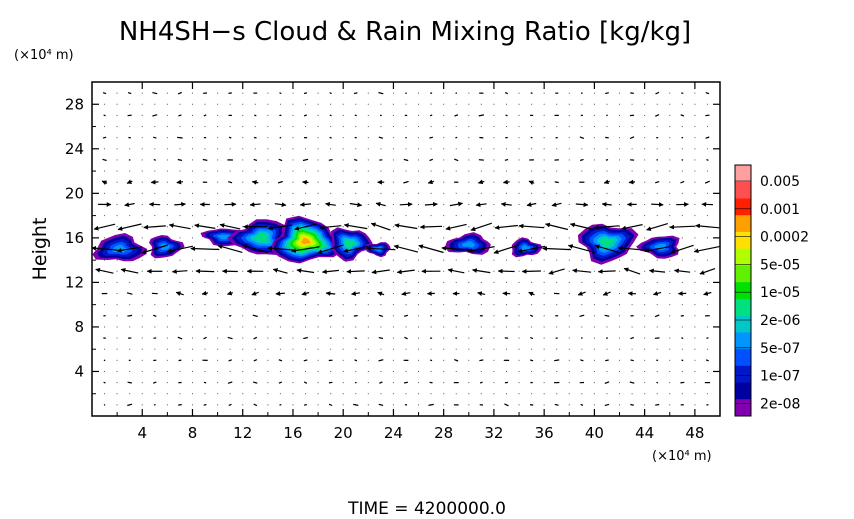 This screenshot has width=854, height=519. Describe the element at coordinates (74, 149) in the screenshot. I see `y-tick-label: 24` at that location.